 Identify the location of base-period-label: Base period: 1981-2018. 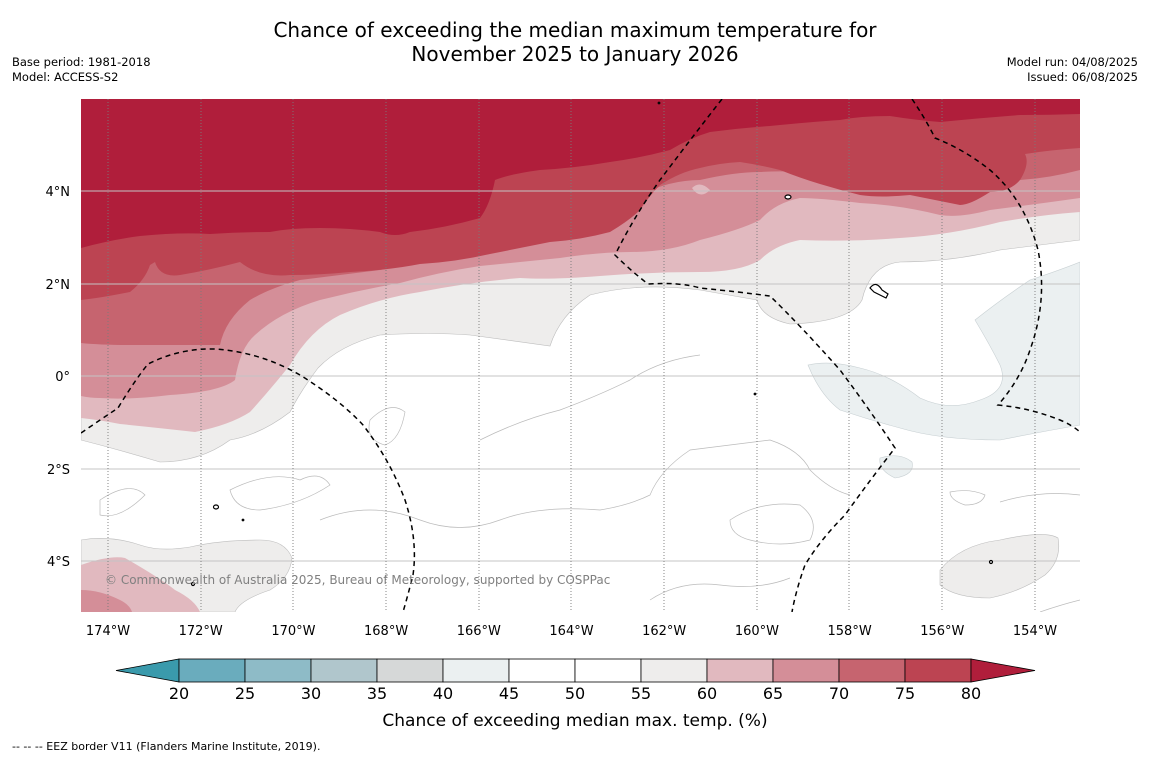
(81, 62).